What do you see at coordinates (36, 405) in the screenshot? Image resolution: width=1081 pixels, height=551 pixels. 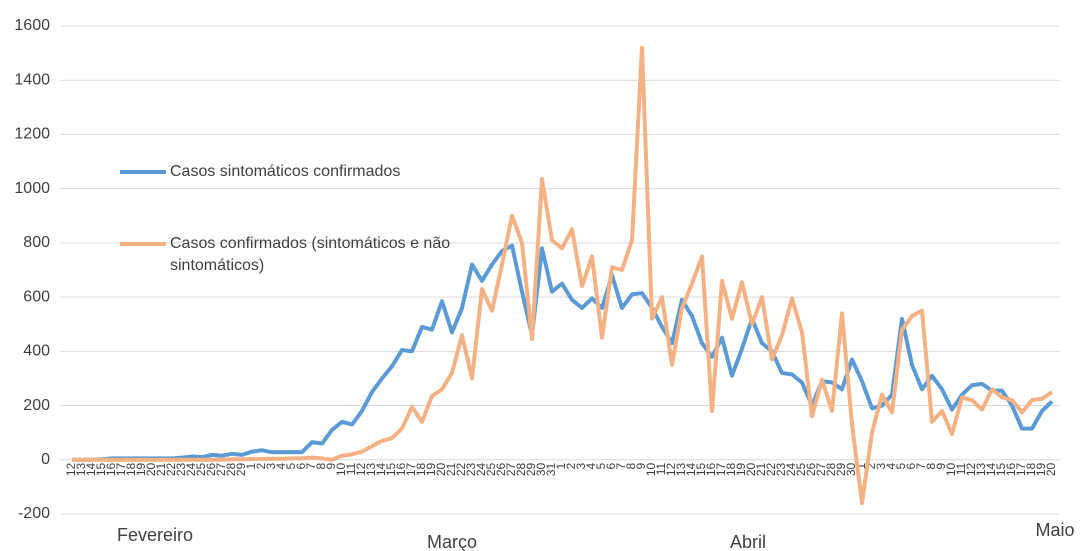 I see `y-tick-label: 200` at bounding box center [36, 405].